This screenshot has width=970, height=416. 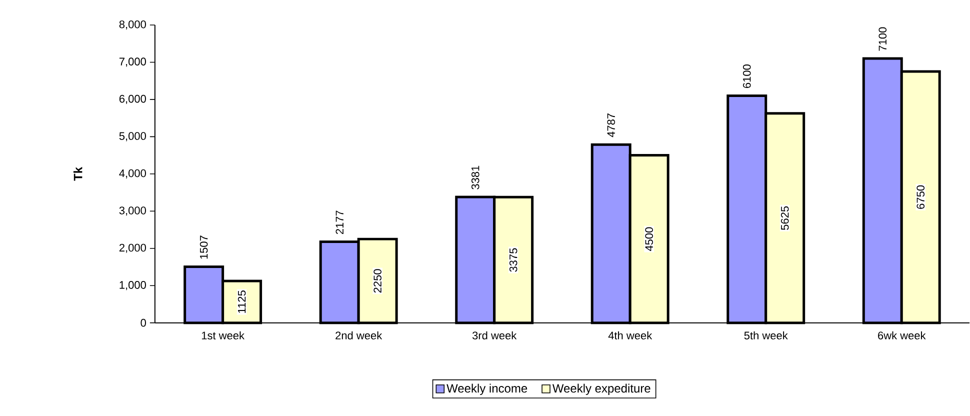 What do you see at coordinates (132, 62) in the screenshot?
I see `y-tick-label: 7,000` at bounding box center [132, 62].